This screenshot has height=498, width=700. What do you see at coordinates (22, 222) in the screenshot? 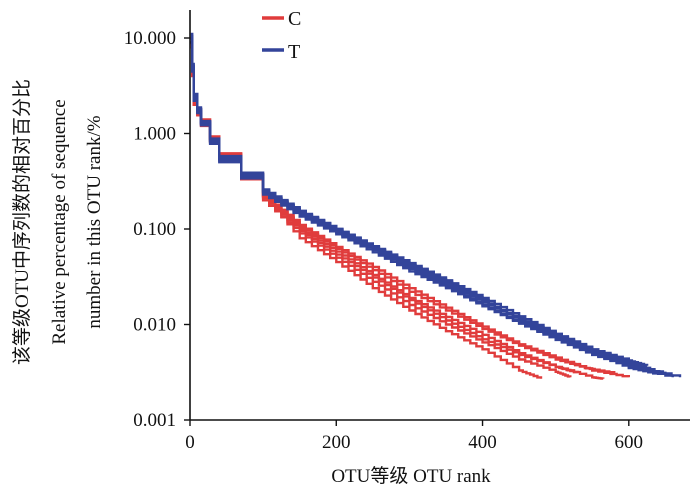
I see `y-axis-title-line-1: 该等级OTU中序列数的相对百分比` at bounding box center [22, 222].